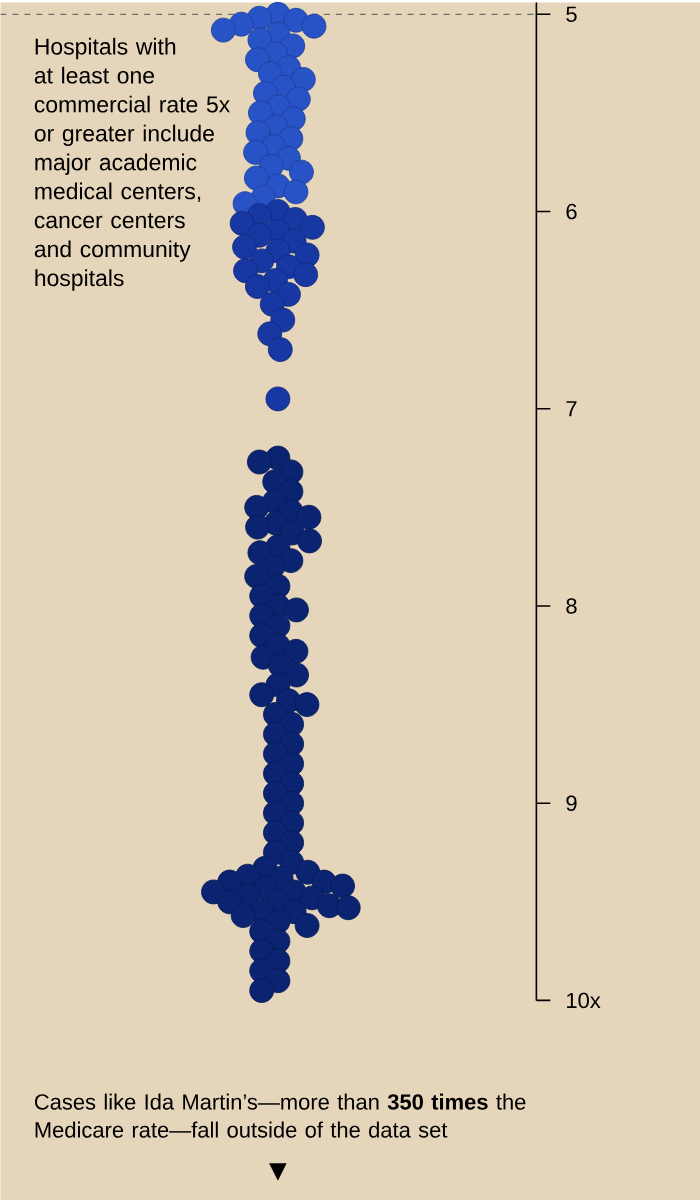 The image size is (700, 1200). Describe the element at coordinates (571, 409) in the screenshot. I see `y-tick-label: 7` at that location.